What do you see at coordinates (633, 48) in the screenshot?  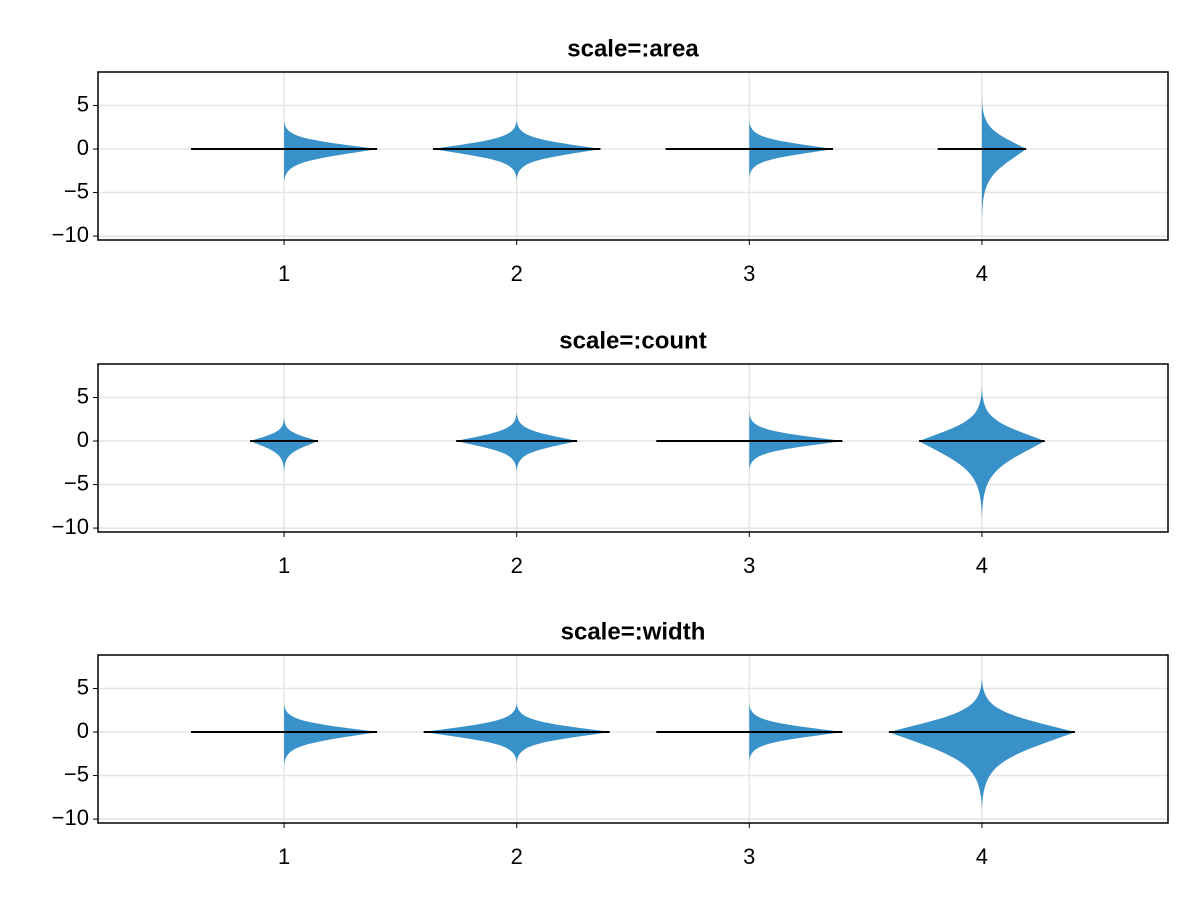 I see `panel-title: scale=:area` at bounding box center [633, 48].